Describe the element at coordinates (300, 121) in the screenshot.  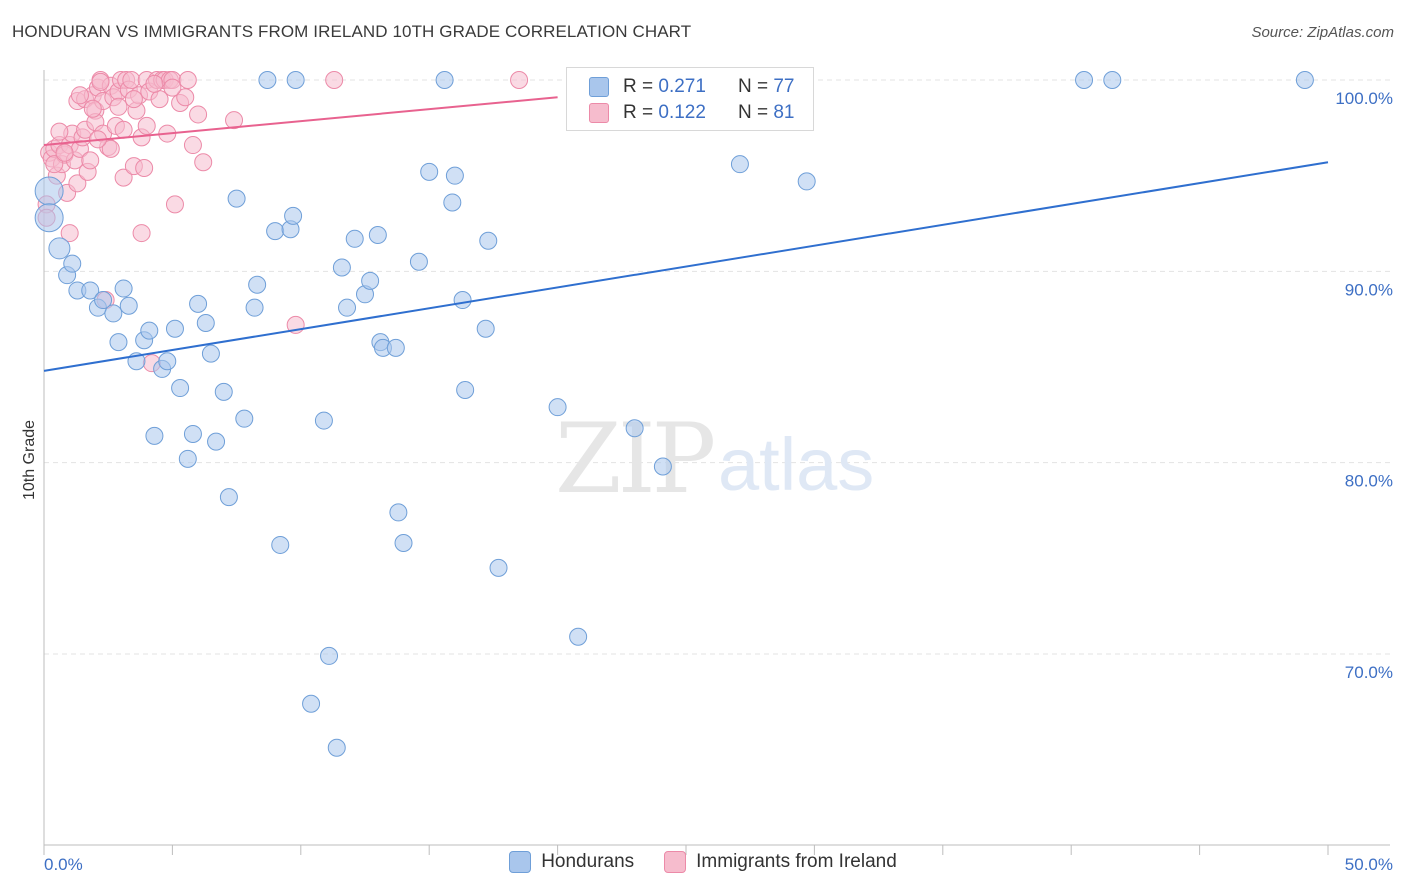
I see `trend-line-immigrants-from-ireland` at that location.